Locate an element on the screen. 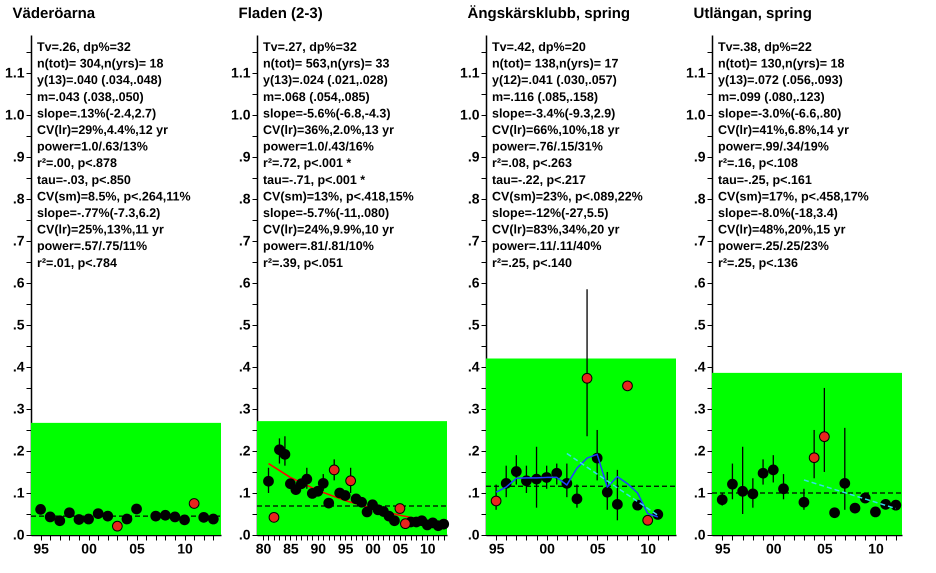  annotation: tau=-.22, p<.217 is located at coordinates (539, 179).